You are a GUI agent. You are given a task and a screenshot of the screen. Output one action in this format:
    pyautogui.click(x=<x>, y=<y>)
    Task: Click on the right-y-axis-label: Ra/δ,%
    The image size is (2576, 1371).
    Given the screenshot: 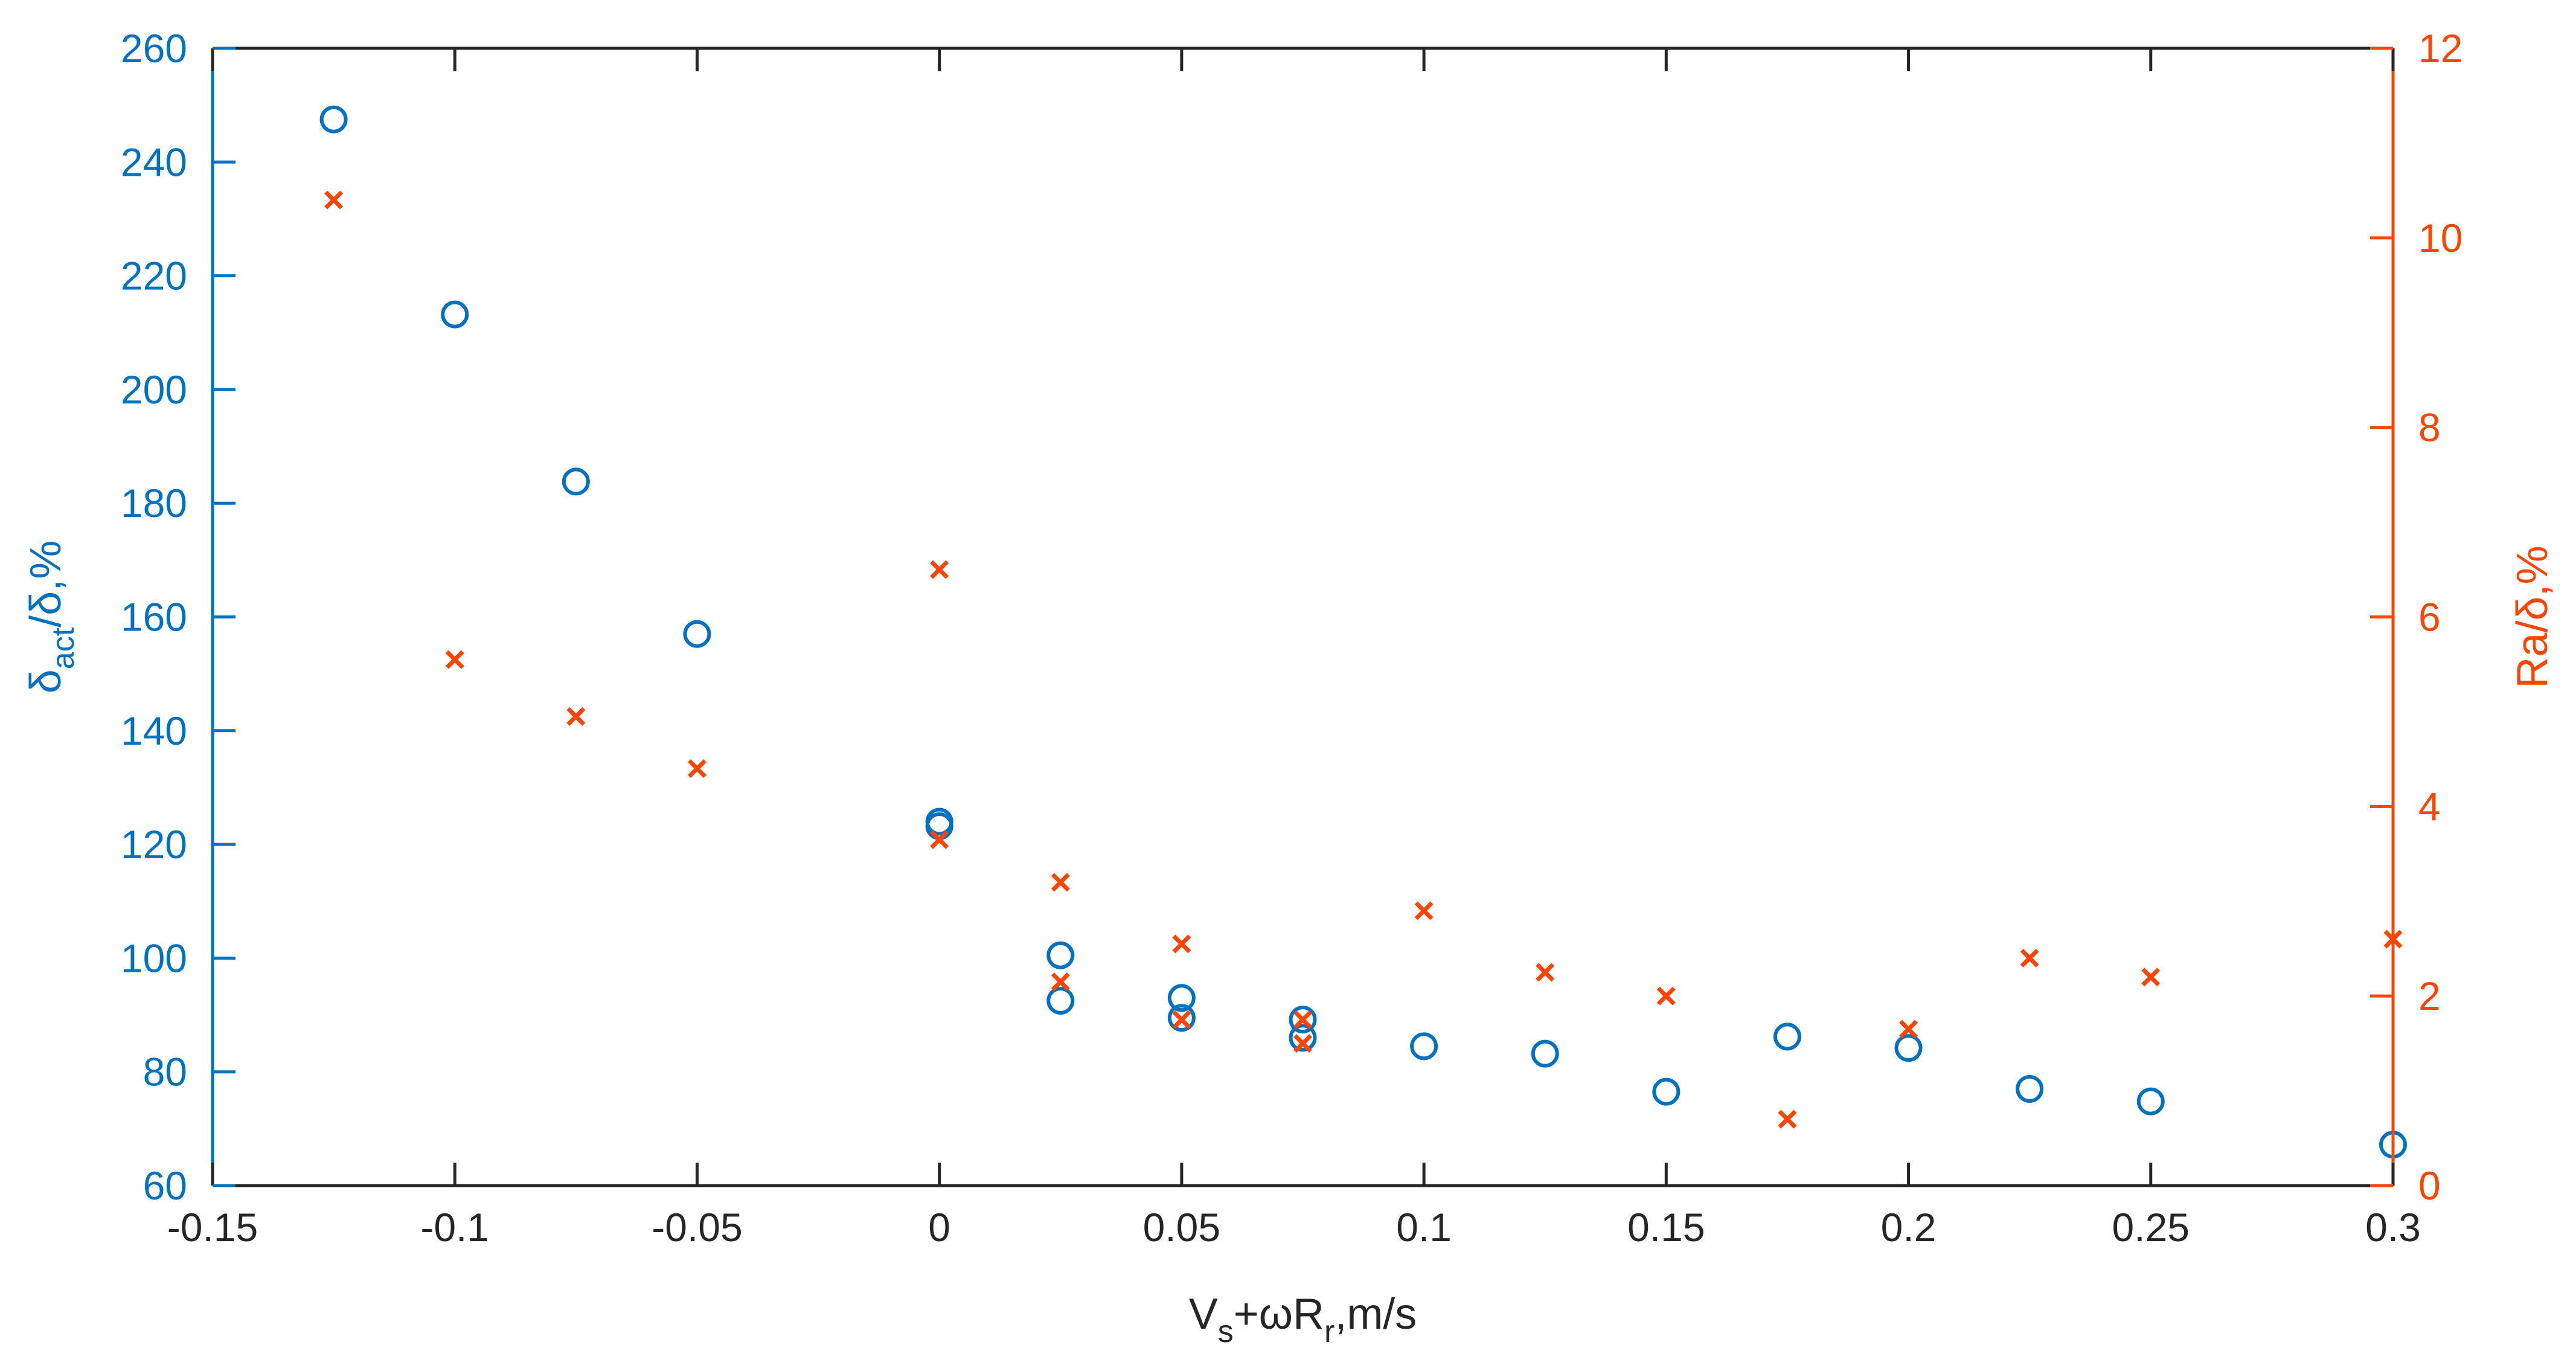 What is the action you would take?
    pyautogui.click(x=2532, y=616)
    